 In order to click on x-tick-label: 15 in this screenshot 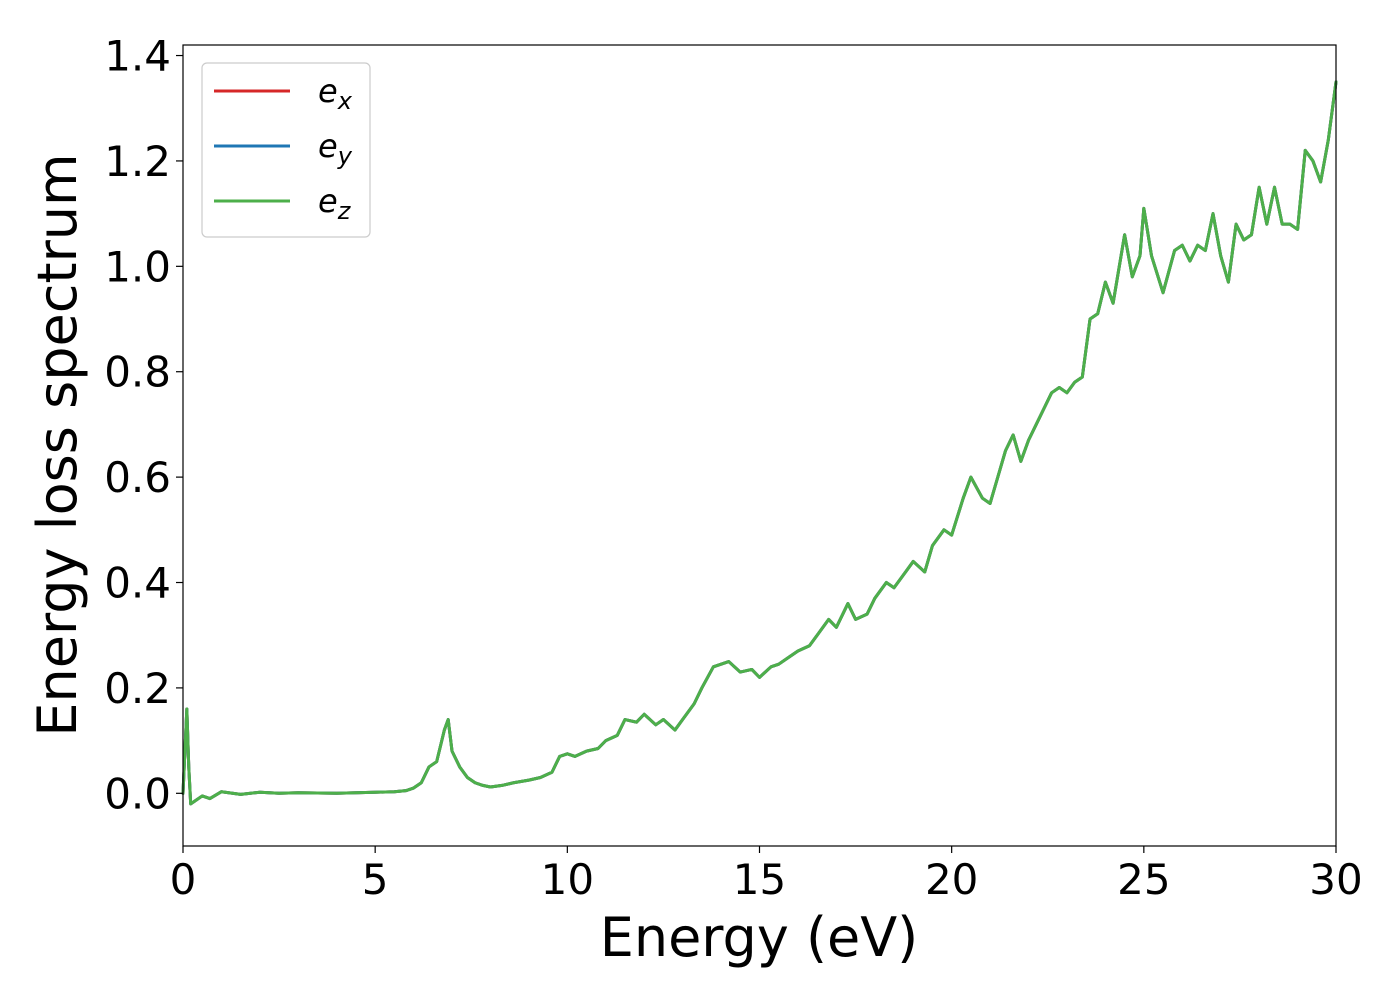, I will do `click(759, 879)`.